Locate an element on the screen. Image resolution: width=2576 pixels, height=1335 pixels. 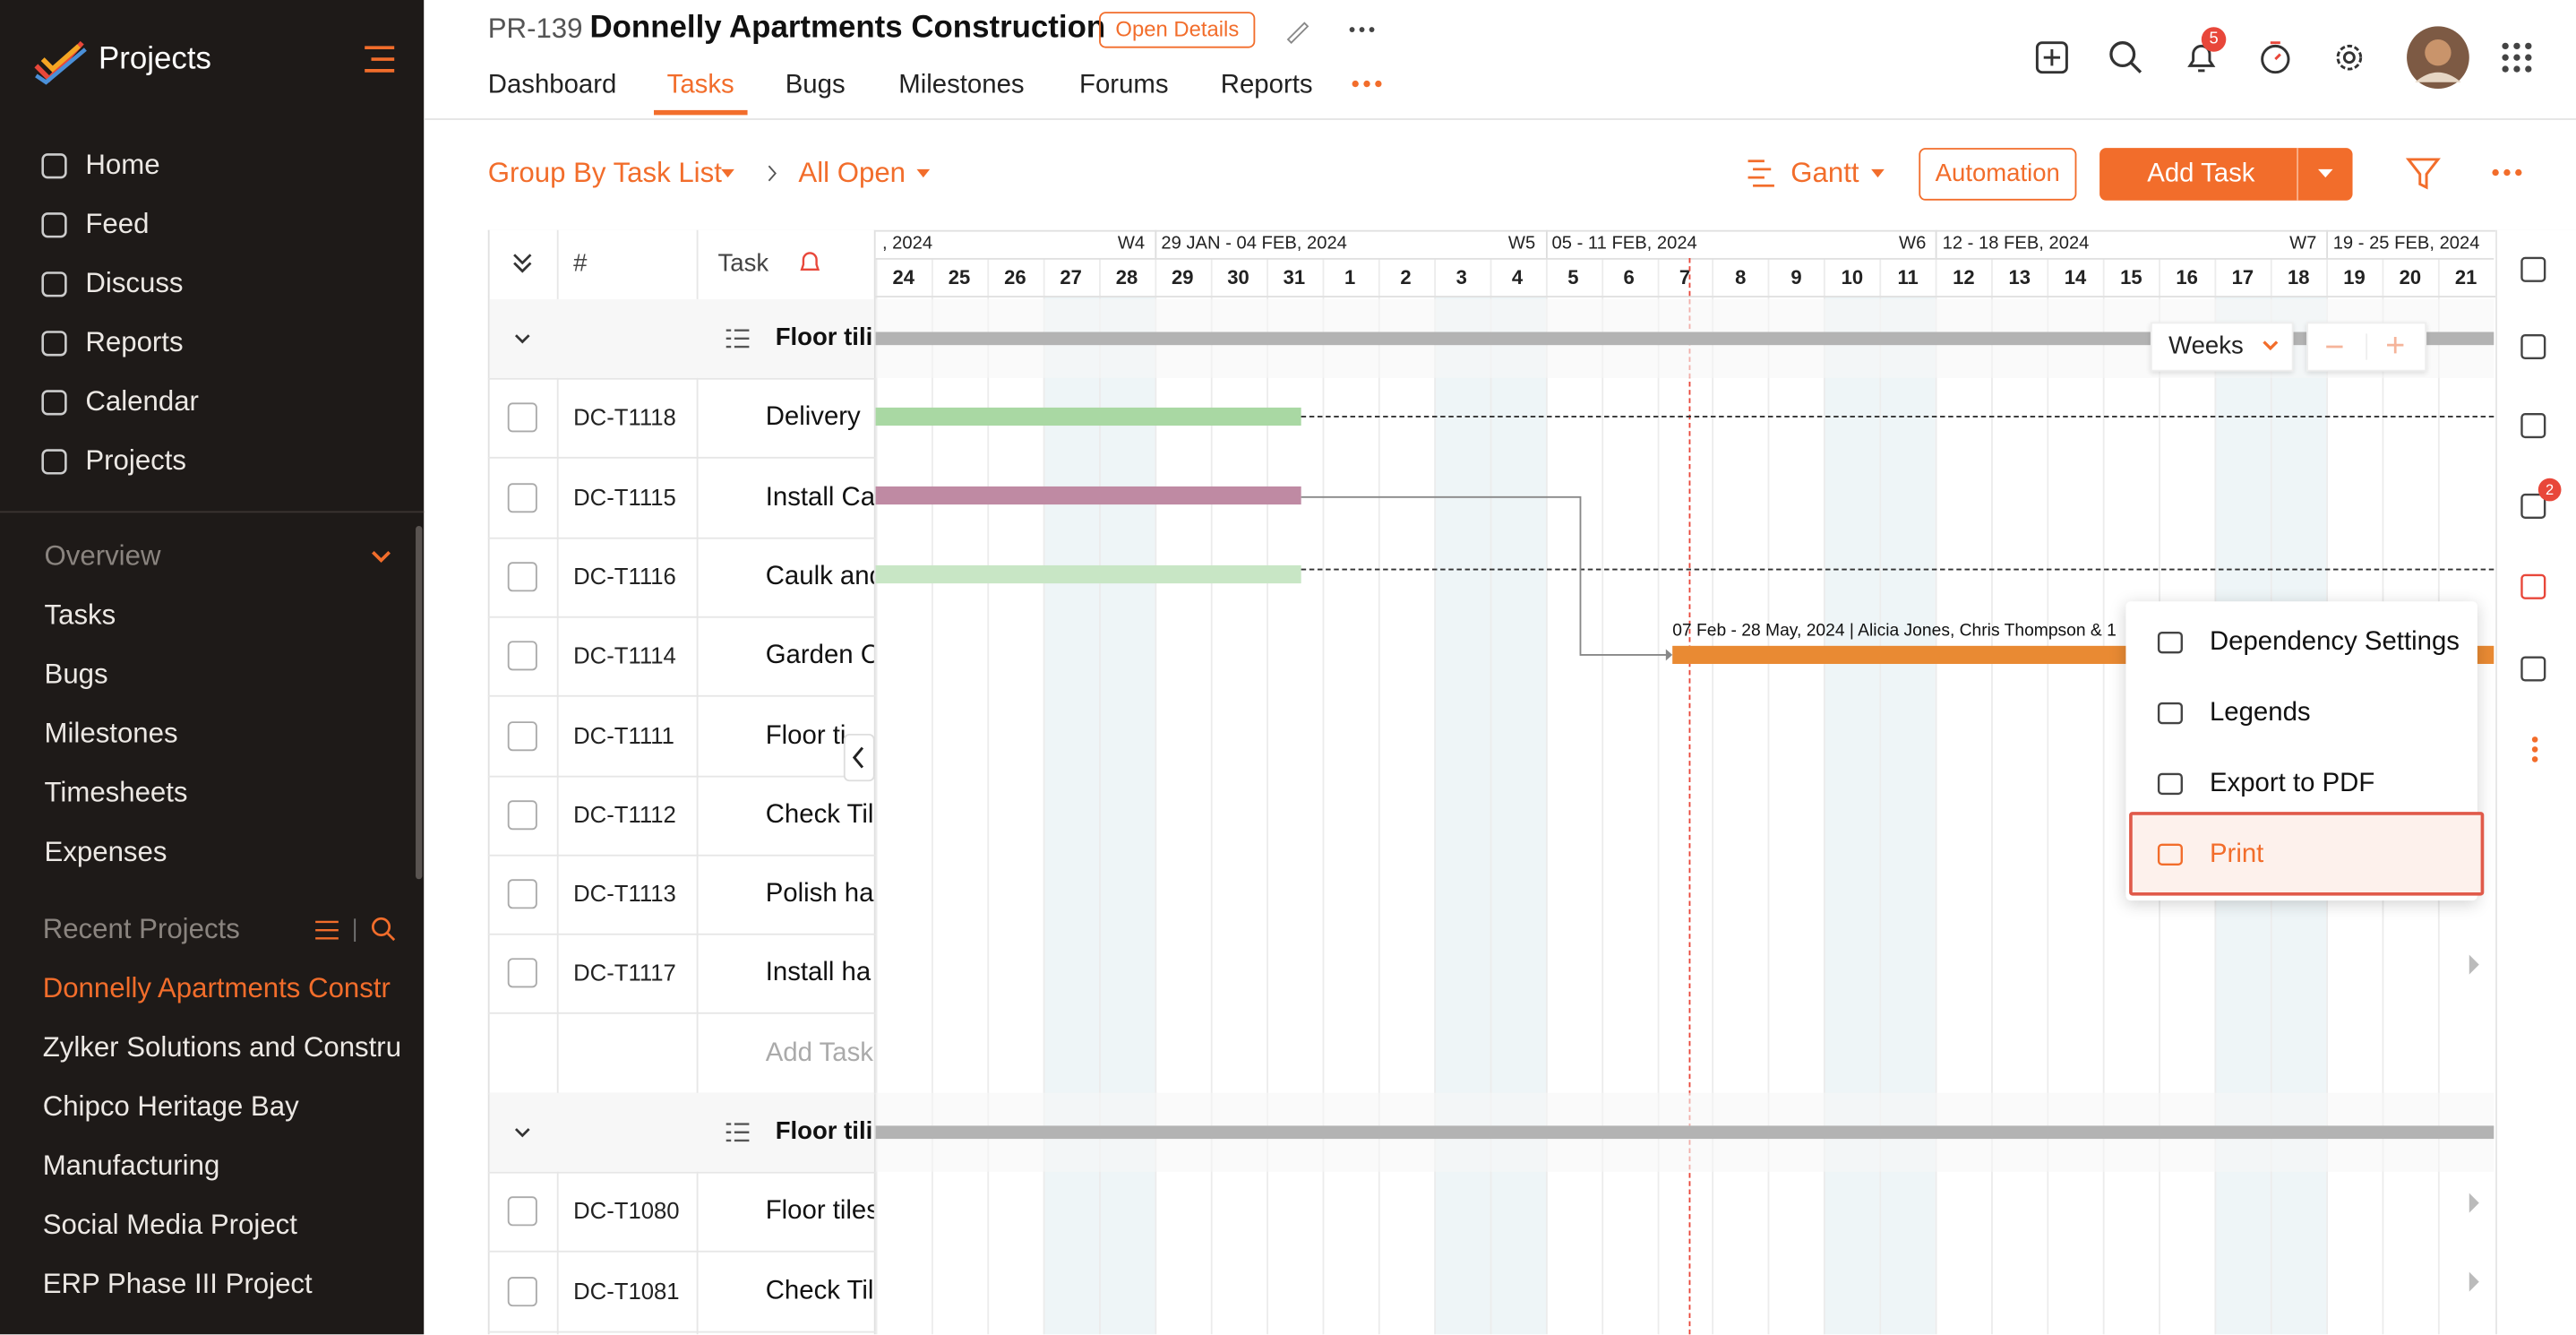
open-details-button: Open Details is located at coordinates (1177, 30).